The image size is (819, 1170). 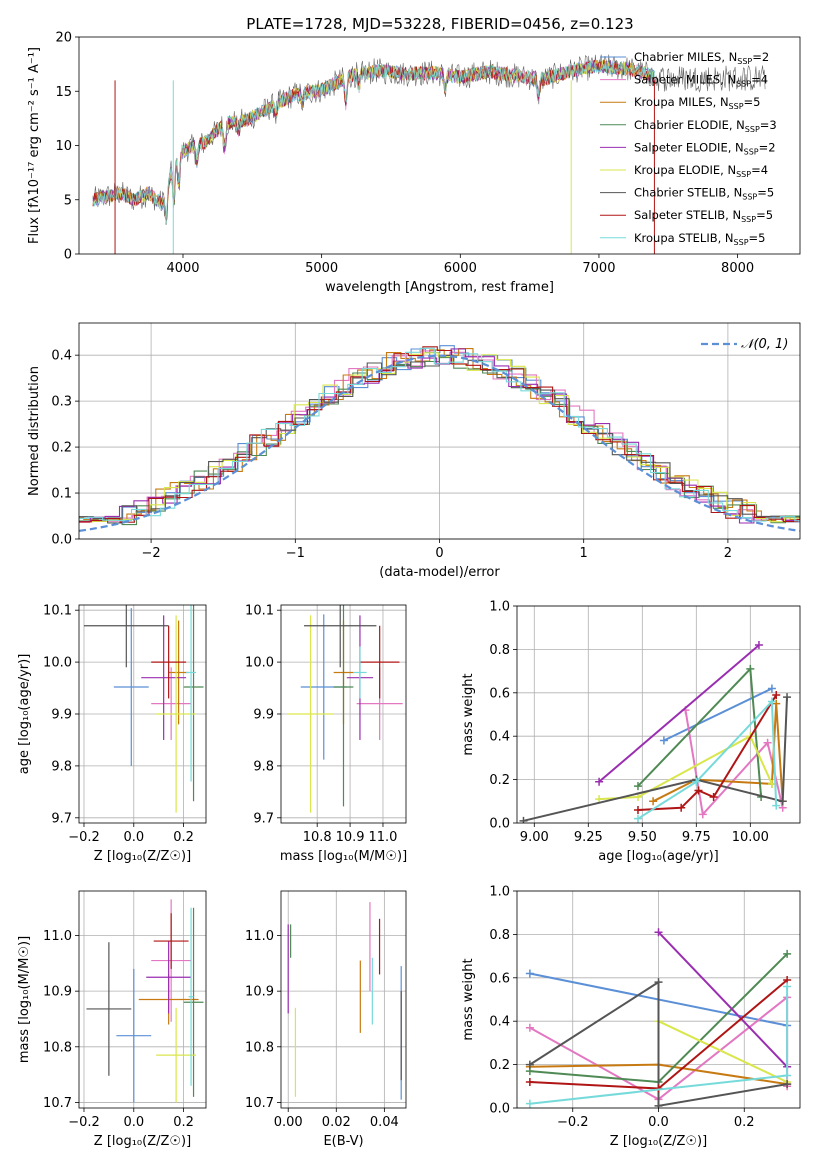 I want to click on y-tick-label: 0.0, so click(x=499, y=1109).